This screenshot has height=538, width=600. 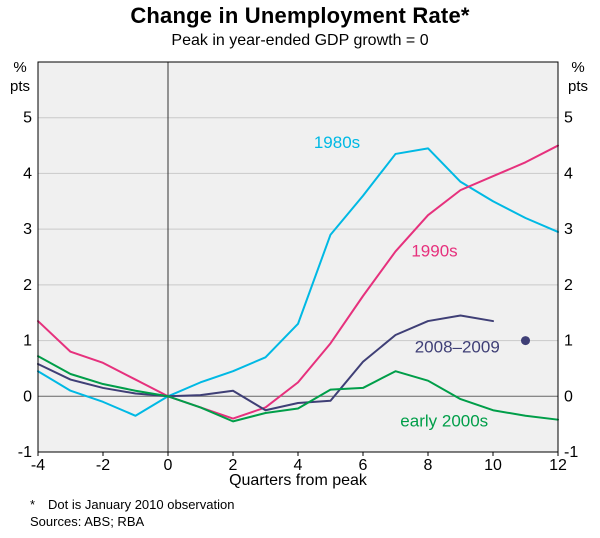 What do you see at coordinates (298, 480) in the screenshot?
I see `x-axis-label: Quarters from peak` at bounding box center [298, 480].